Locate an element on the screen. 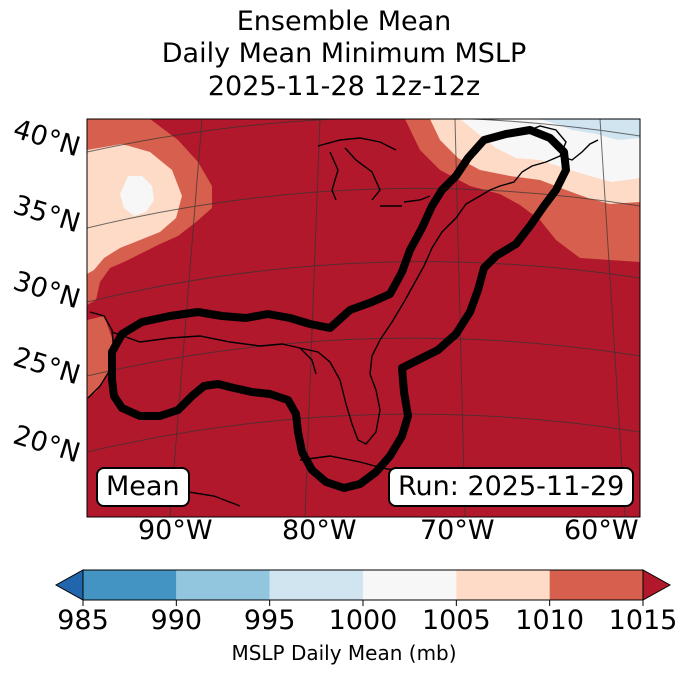 The image size is (688, 674). field-995-ne is located at coordinates (590, 129).